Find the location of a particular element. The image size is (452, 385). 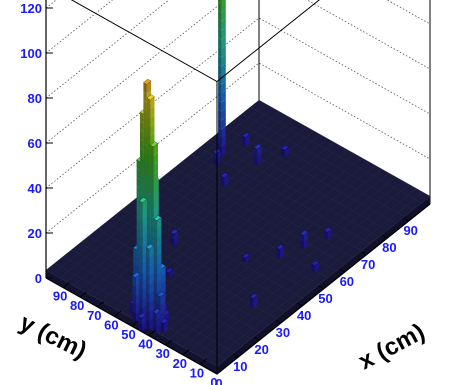

x-tick-label: 50 is located at coordinates (325, 298).